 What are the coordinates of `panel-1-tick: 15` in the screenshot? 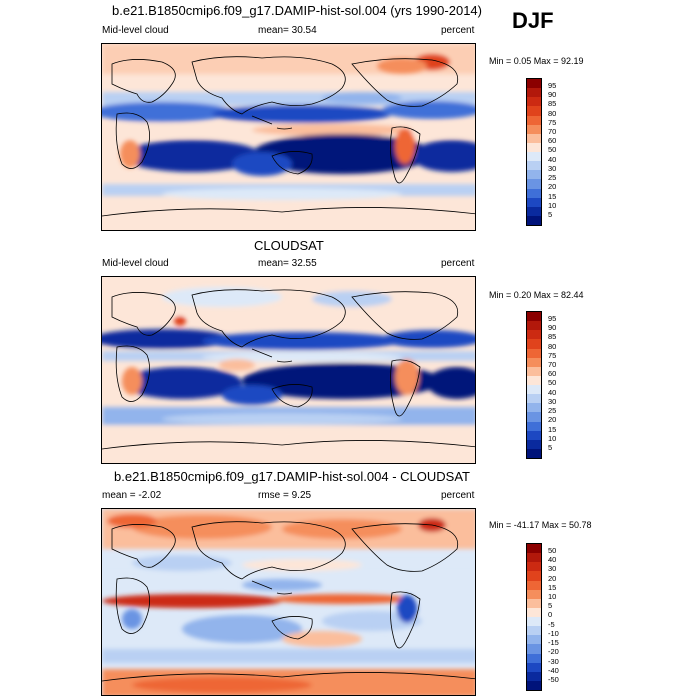 It's located at (552, 196).